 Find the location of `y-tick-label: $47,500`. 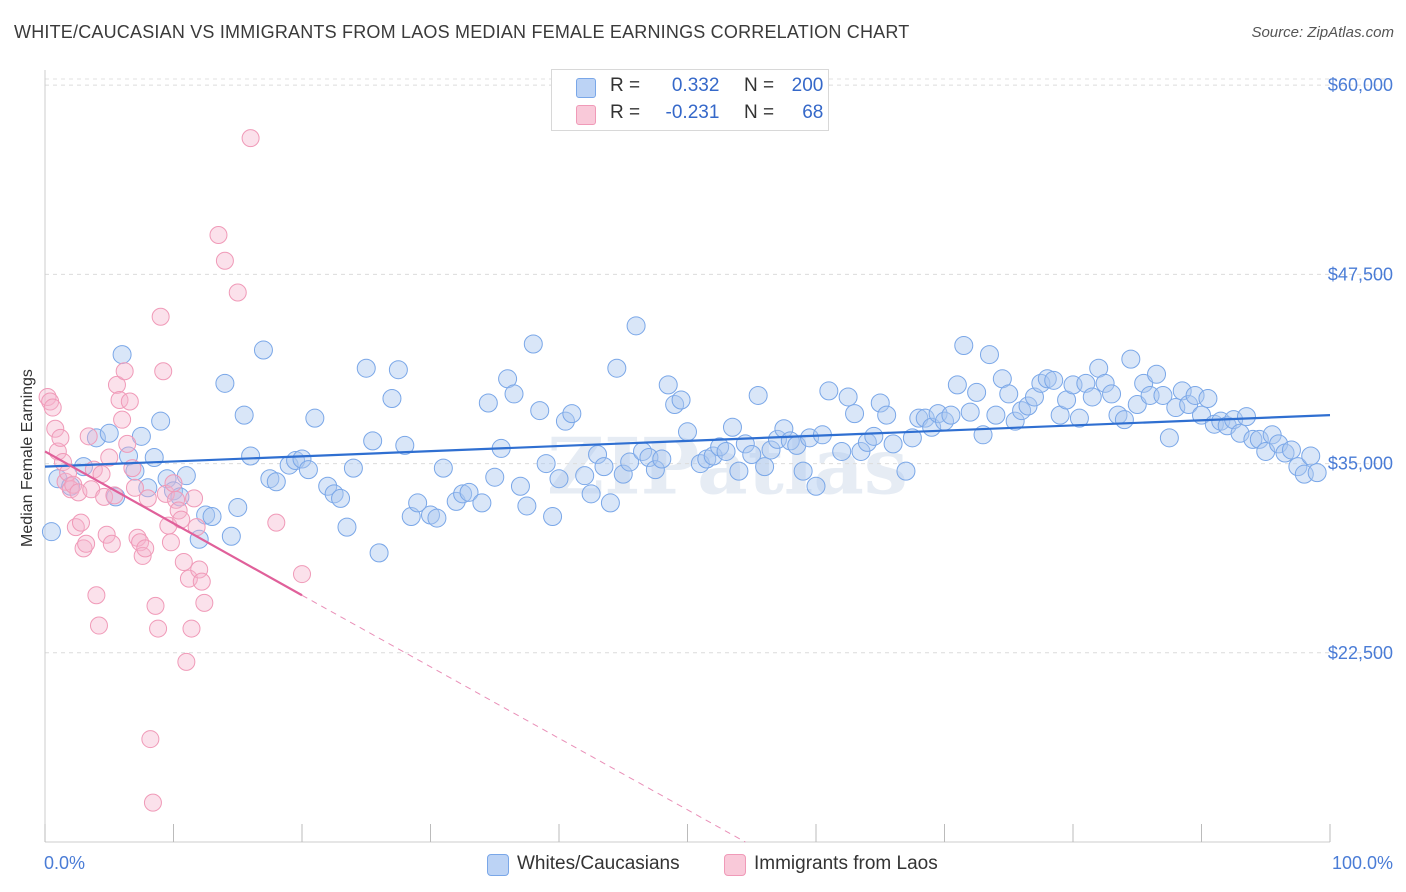

y-tick-label: $47,500 is located at coordinates (1360, 274).